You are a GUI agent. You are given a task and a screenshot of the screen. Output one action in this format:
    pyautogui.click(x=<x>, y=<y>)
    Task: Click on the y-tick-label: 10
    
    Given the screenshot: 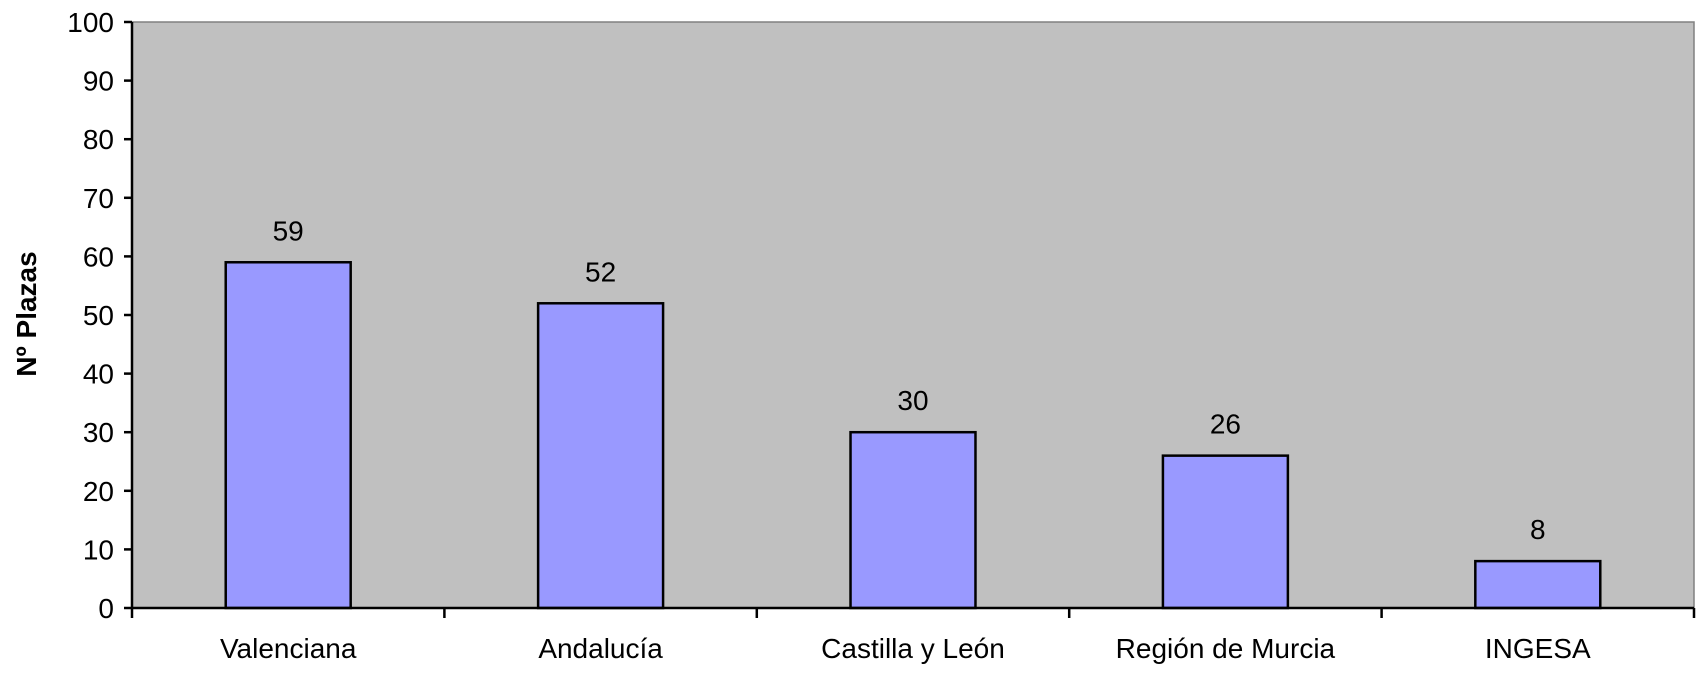 What is the action you would take?
    pyautogui.click(x=98, y=549)
    